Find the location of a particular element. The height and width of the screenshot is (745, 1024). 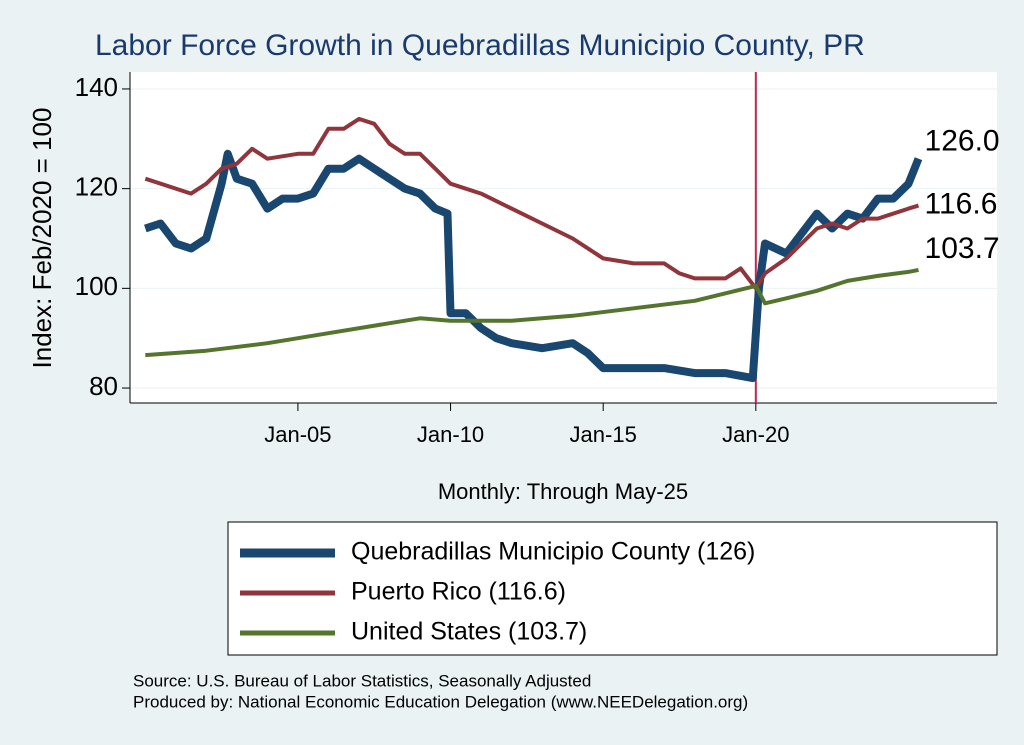

x-tick-label: Jan-15 is located at coordinates (603, 434).